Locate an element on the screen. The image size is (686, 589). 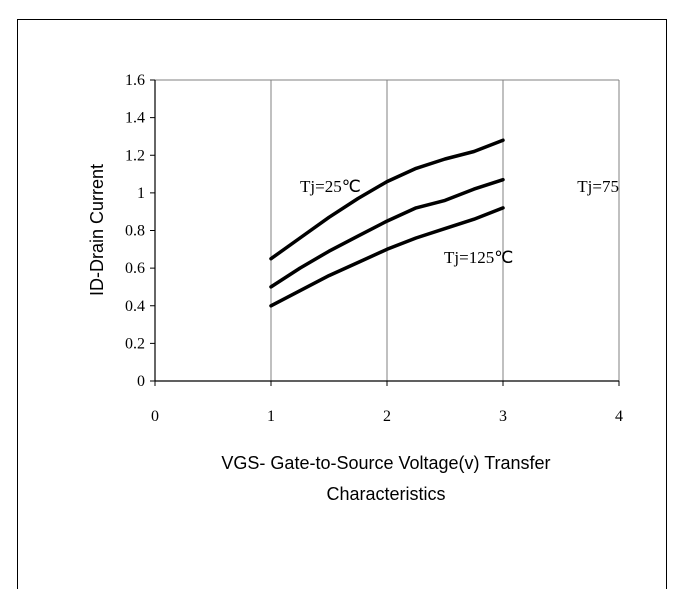
y-tick-label-2: 0.4 is located at coordinates (135, 306).